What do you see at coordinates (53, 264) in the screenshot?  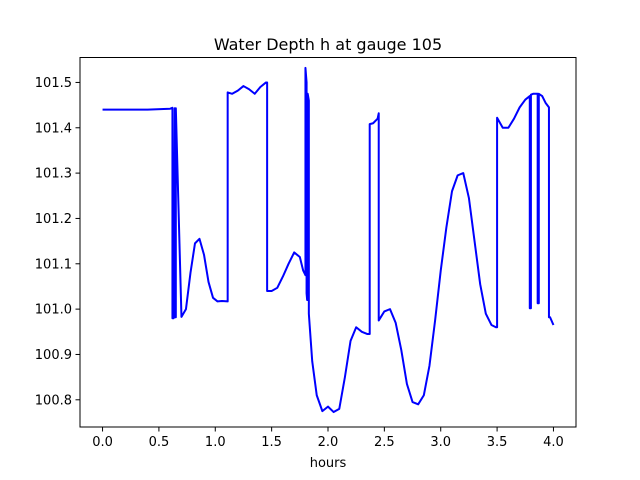 I see `y-tick-label: 101.1` at bounding box center [53, 264].